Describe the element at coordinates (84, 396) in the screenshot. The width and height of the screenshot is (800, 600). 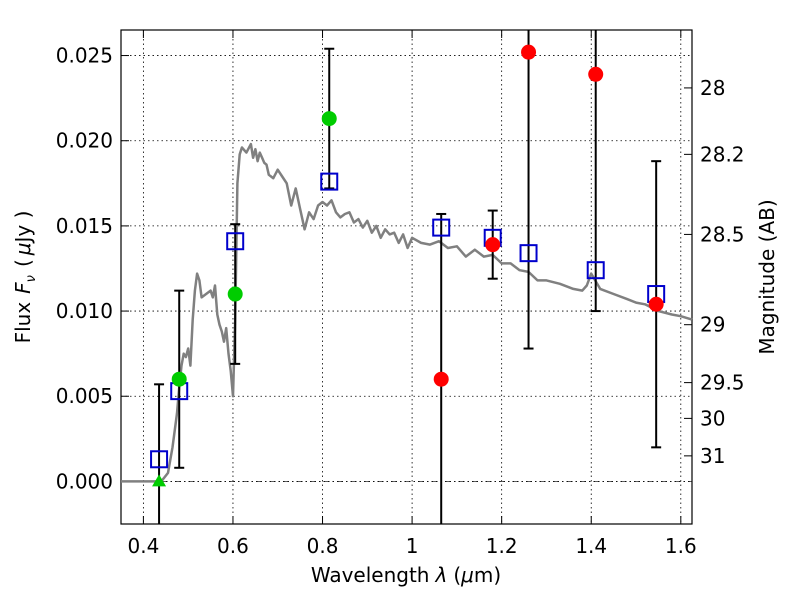
I see `y-tick-label: 0.005` at that location.